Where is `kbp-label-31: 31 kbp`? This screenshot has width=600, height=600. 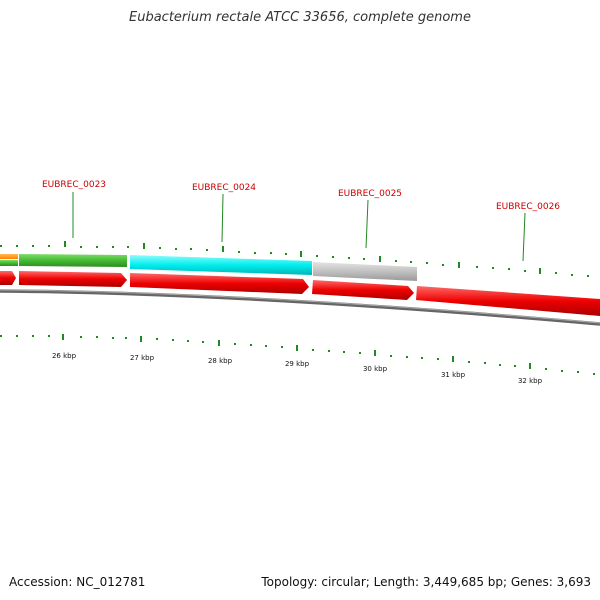 kbp-label-31: 31 kbp is located at coordinates (453, 375).